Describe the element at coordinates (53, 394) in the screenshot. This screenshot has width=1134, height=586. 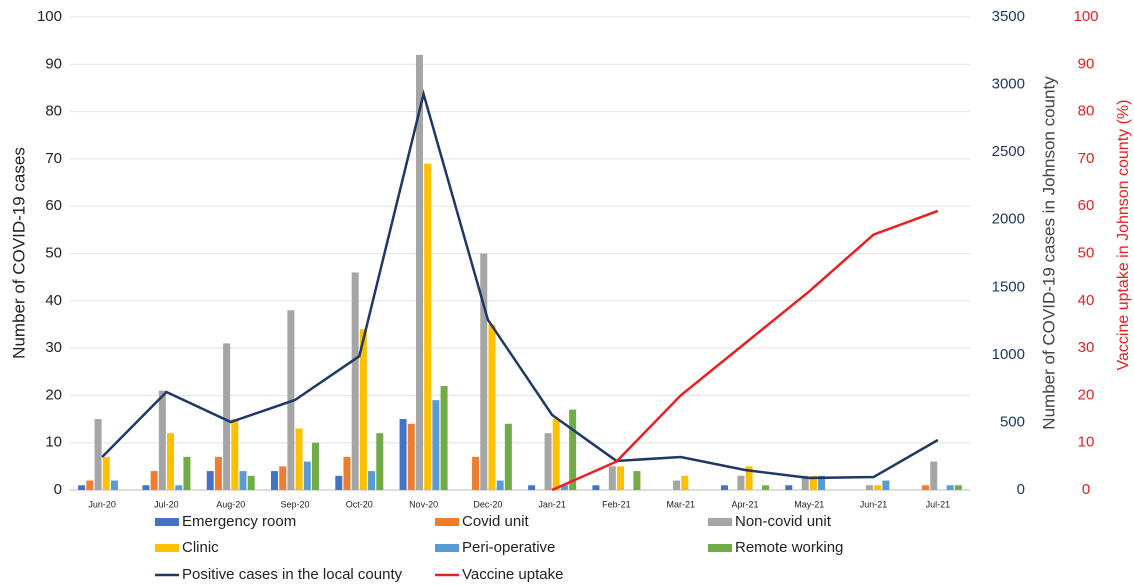
I see `y-tick-label: 20` at that location.